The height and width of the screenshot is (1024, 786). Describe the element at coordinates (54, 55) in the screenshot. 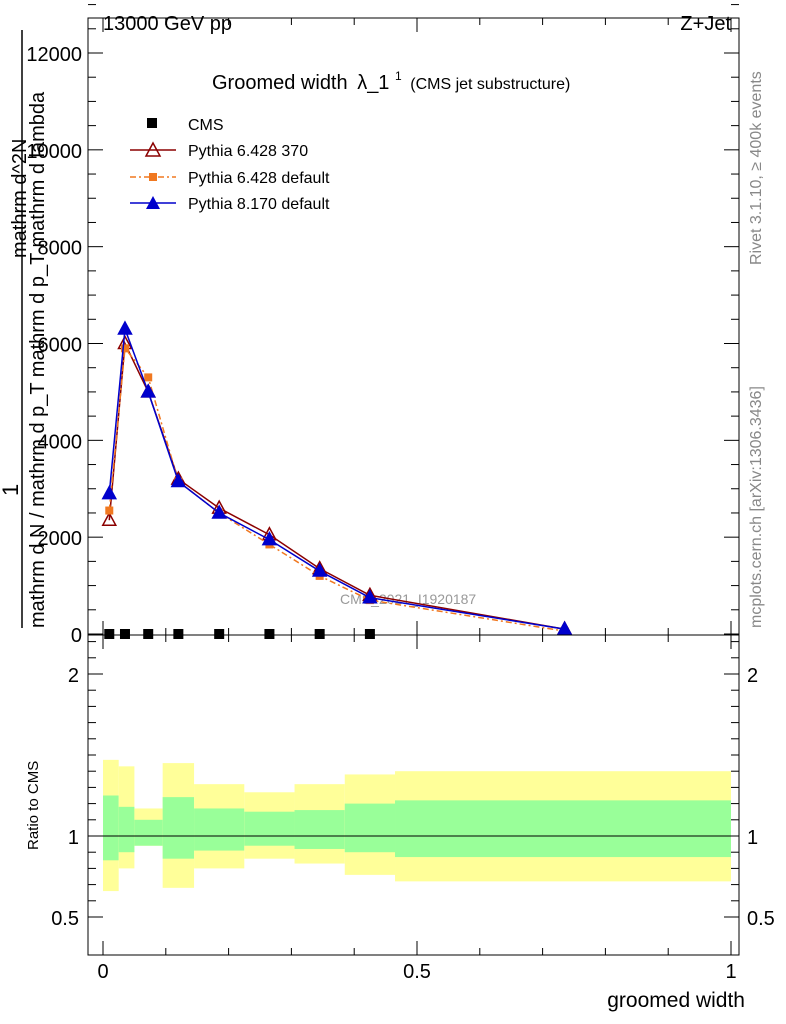

I see `main-ytick-label: 12000` at that location.